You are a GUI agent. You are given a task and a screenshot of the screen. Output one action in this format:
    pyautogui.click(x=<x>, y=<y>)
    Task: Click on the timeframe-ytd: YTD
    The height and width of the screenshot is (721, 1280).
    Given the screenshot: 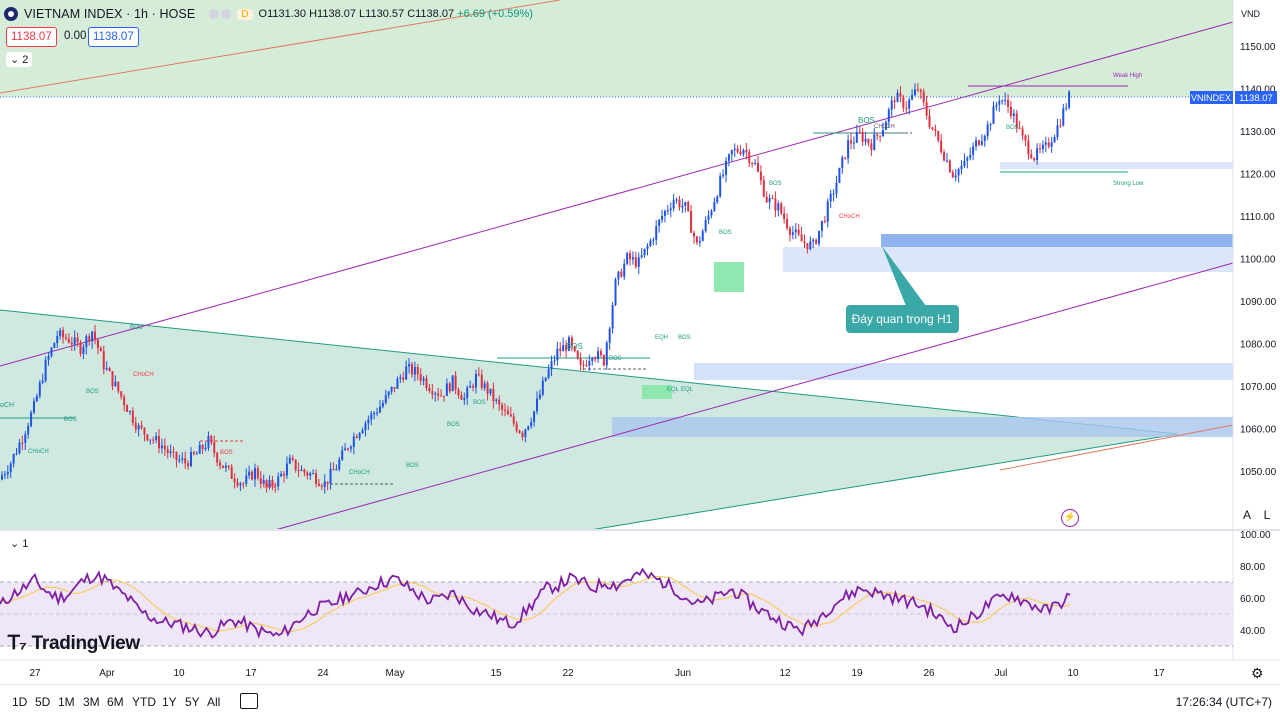 What is the action you would take?
    pyautogui.click(x=144, y=702)
    